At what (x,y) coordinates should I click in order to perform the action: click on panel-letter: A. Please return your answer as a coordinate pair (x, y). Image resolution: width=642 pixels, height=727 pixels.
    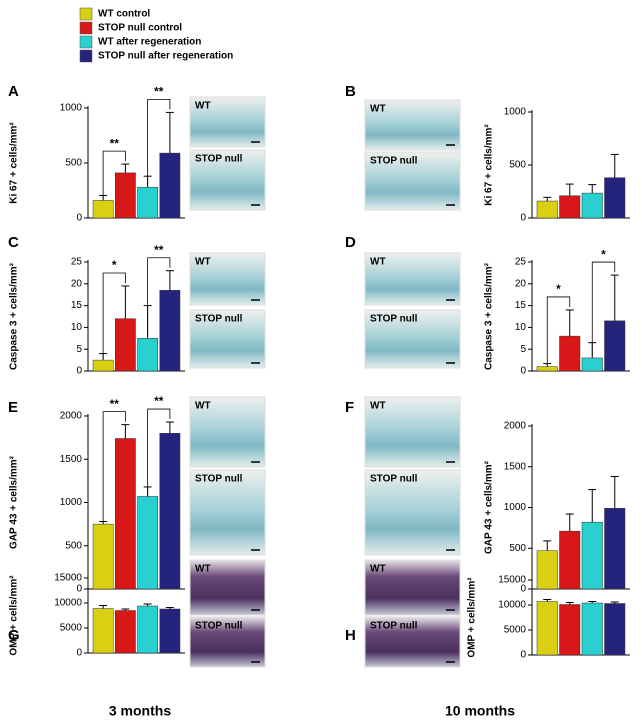
    Looking at the image, I should click on (13, 91).